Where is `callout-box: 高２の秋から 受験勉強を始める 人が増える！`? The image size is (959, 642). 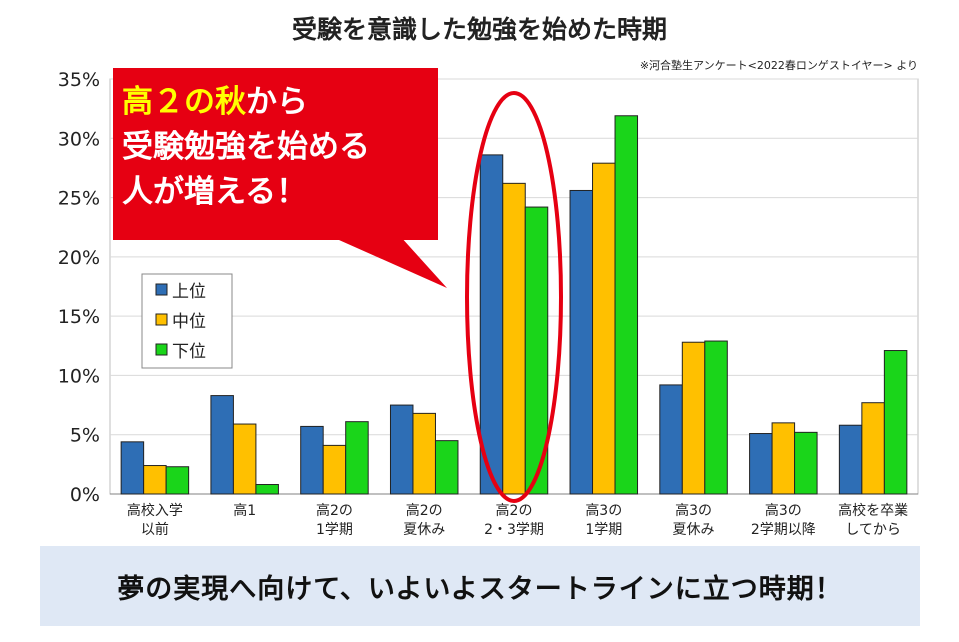
callout-box: 高２の秋から 受験勉強を始める 人が増える！ is located at coordinates (280, 178).